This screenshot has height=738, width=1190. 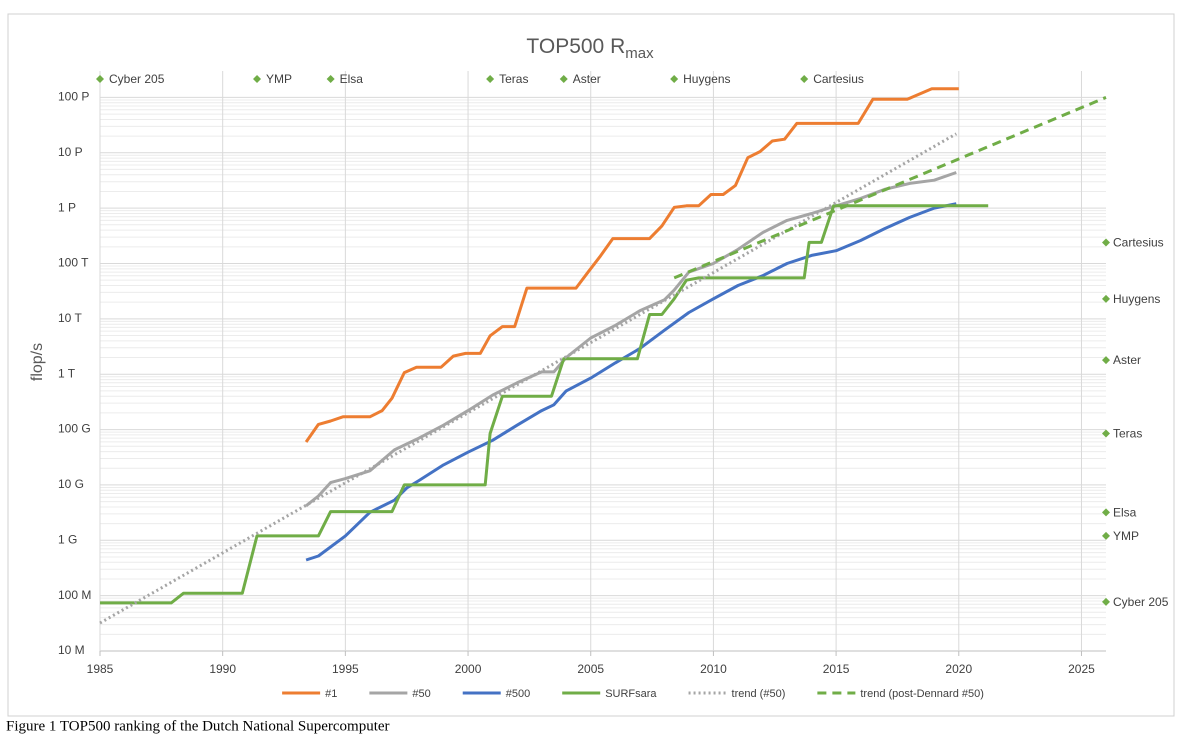 What do you see at coordinates (518, 694) in the screenshot?
I see `legend-label: #500` at bounding box center [518, 694].